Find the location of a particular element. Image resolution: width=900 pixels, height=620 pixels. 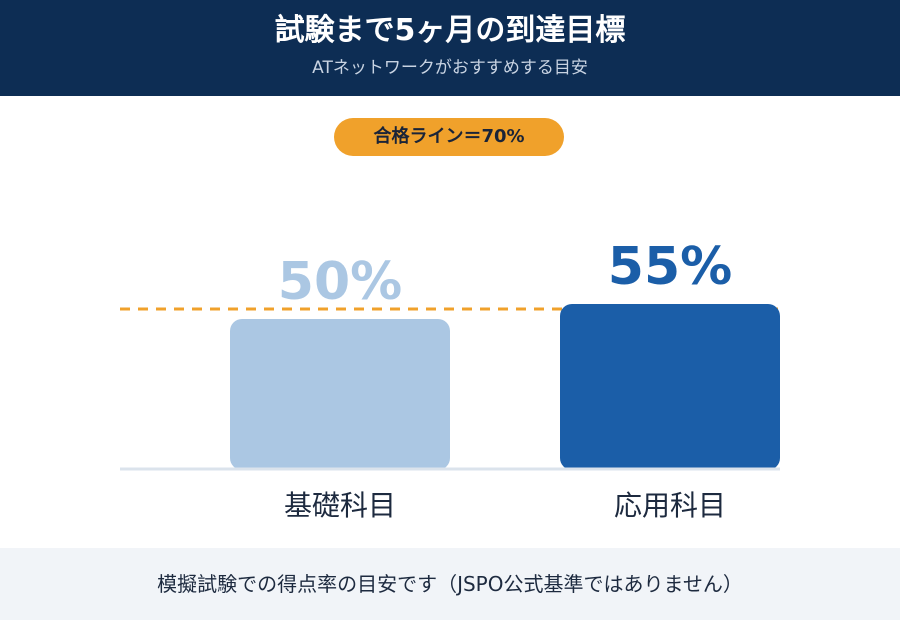

value-label-1: 50% is located at coordinates (340, 282).